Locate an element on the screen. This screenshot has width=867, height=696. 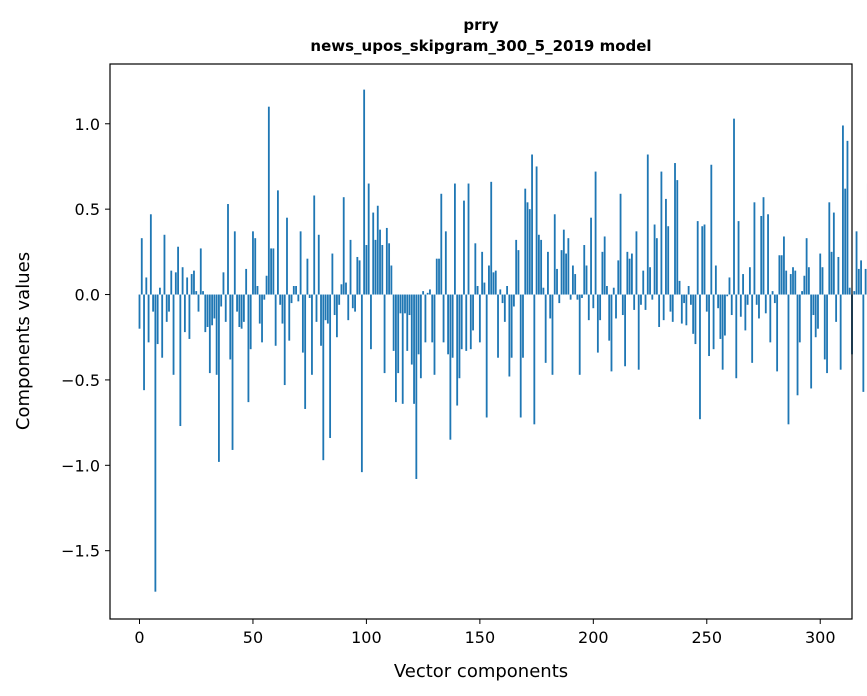
y-tick-label: −1.5 is located at coordinates (80, 551).